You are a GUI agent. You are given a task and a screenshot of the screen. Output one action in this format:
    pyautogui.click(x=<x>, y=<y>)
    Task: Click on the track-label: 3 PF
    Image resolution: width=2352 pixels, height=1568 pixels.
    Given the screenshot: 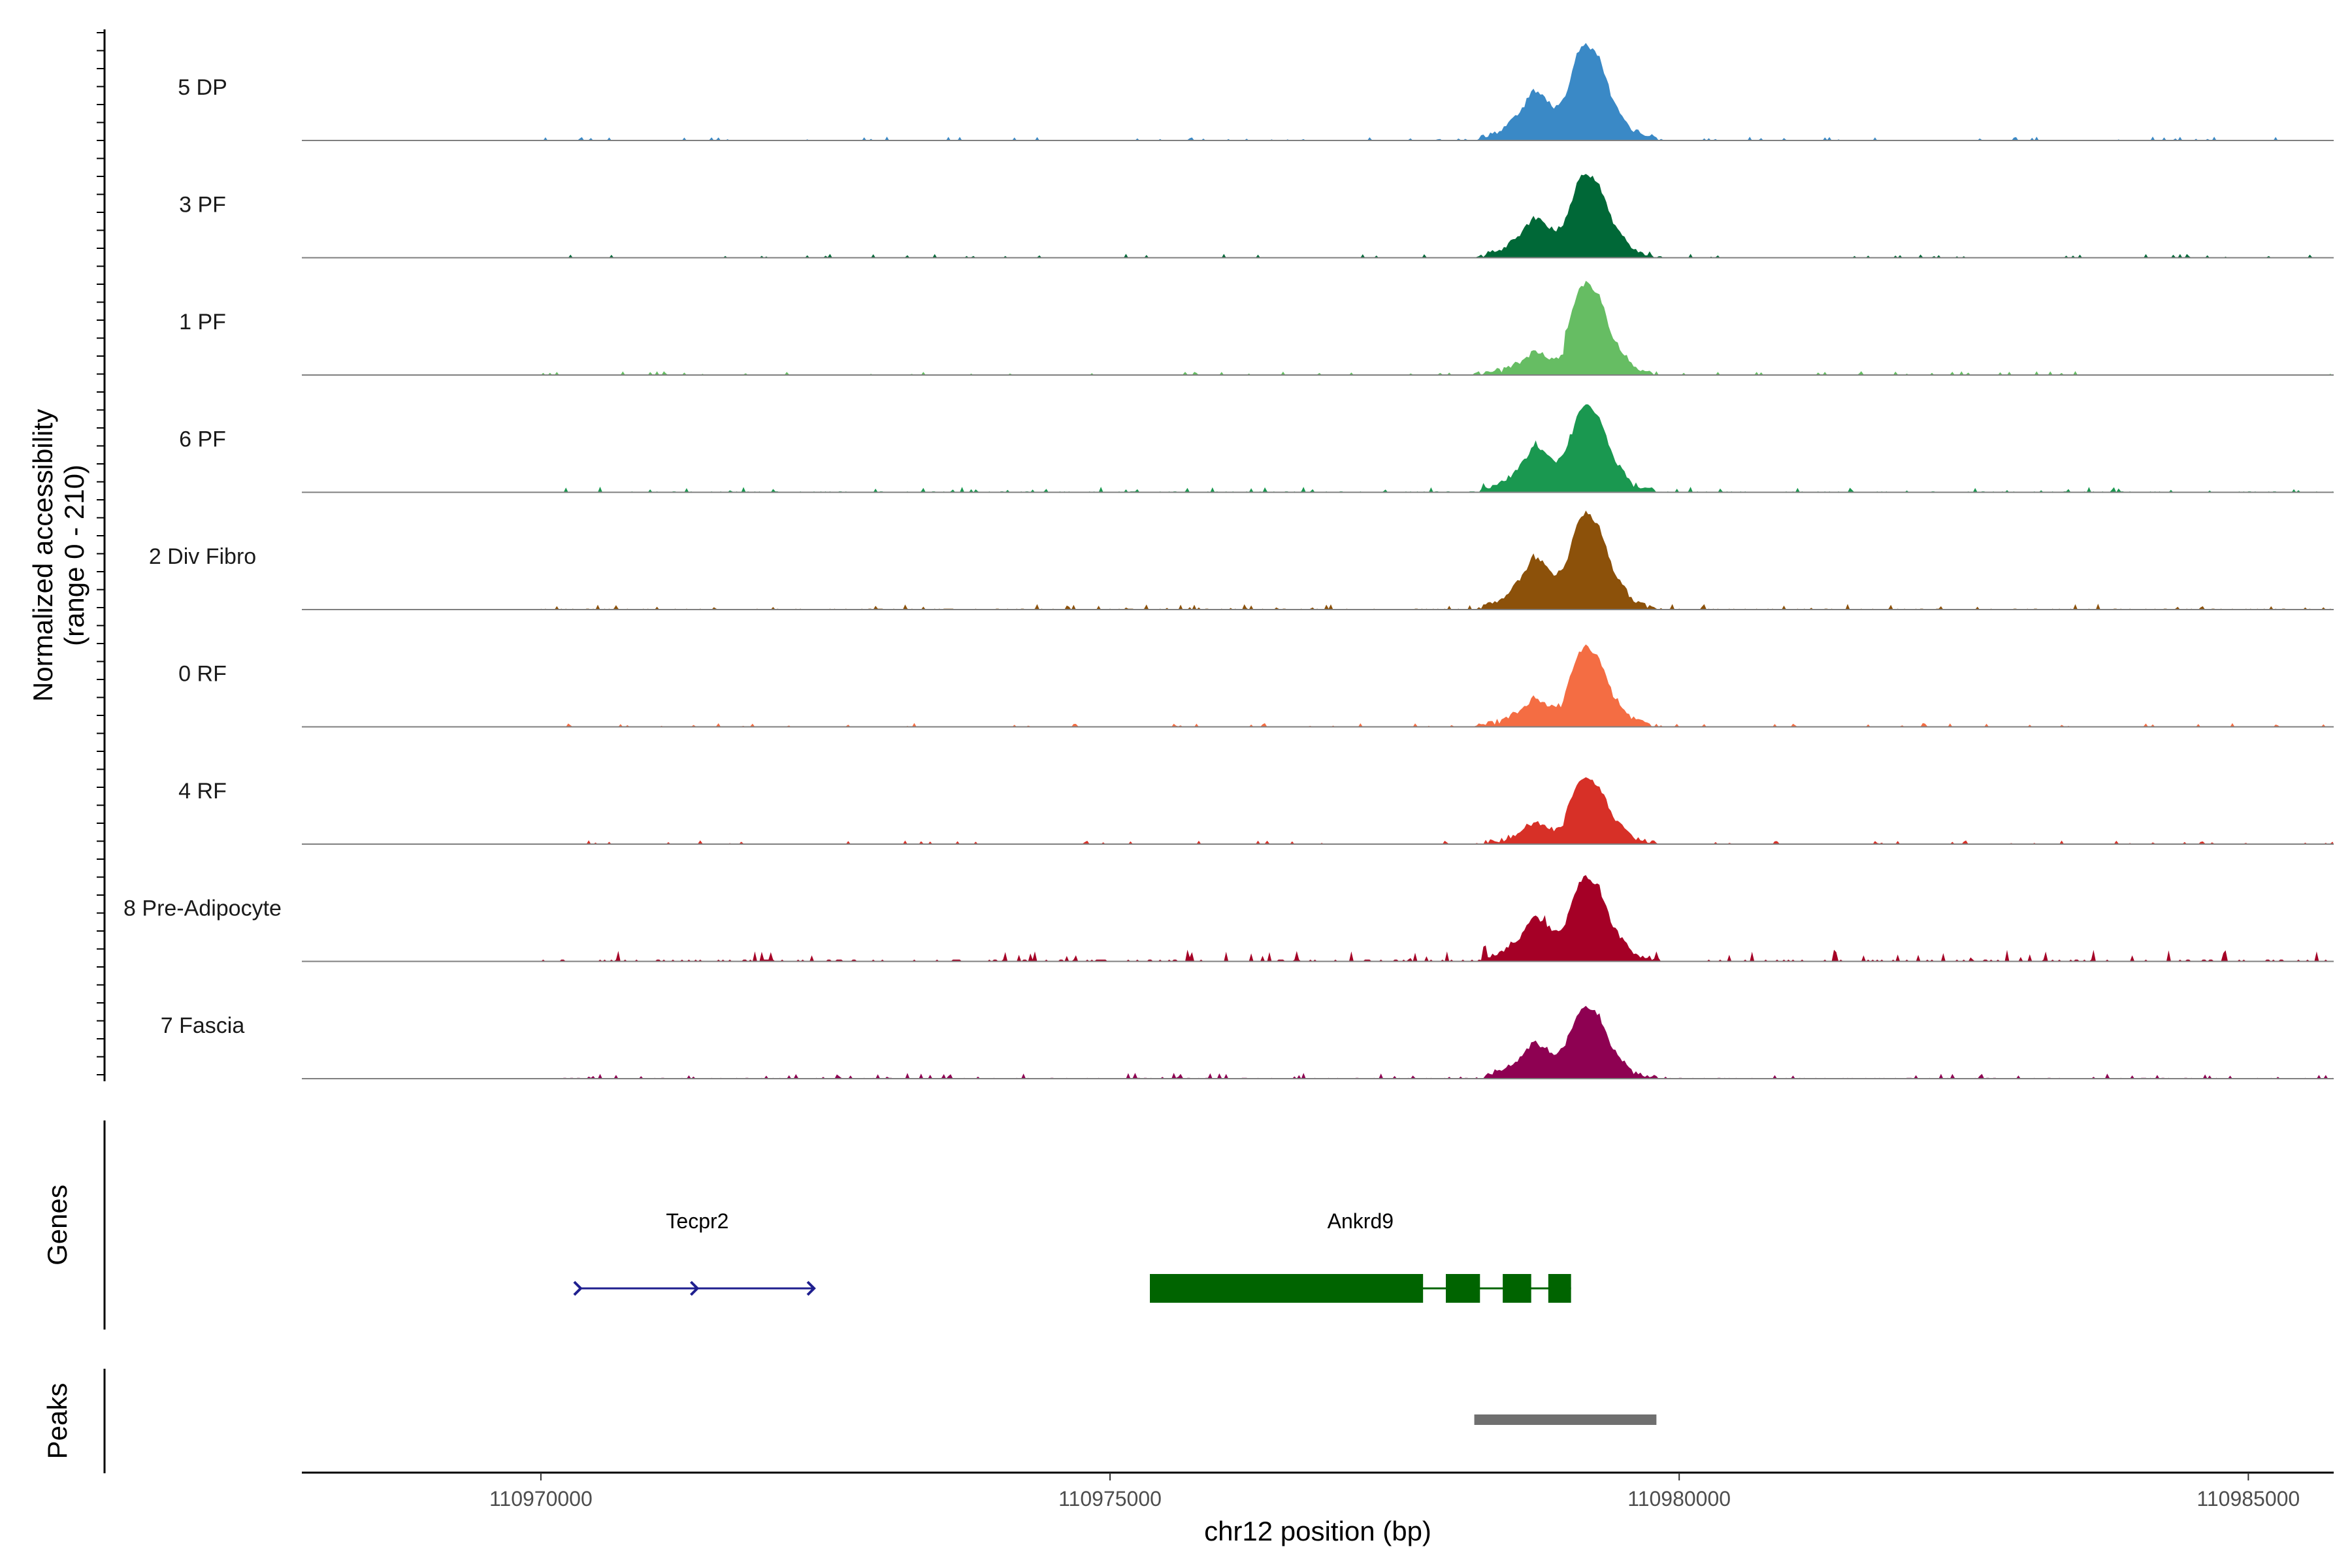 What is the action you would take?
    pyautogui.click(x=202, y=205)
    